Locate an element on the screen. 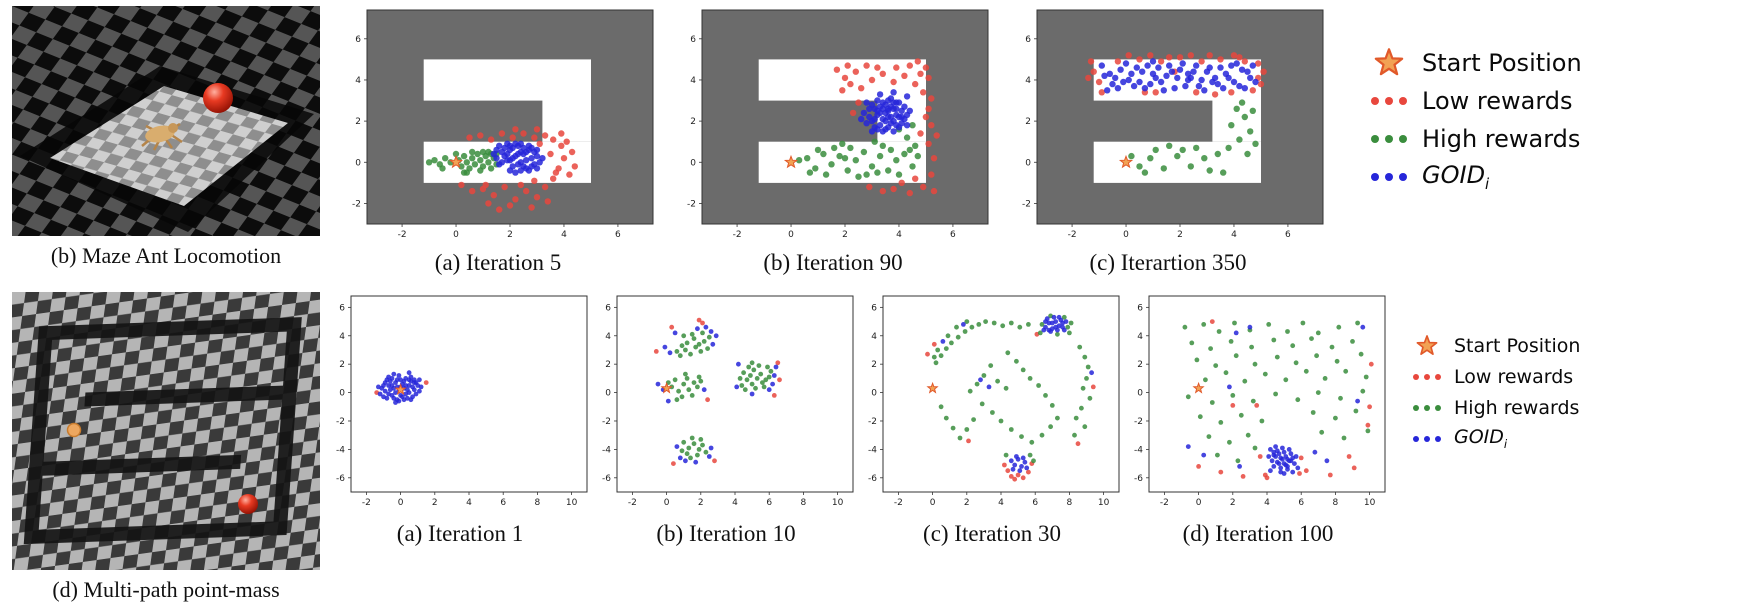 This screenshot has width=1756, height=609. plot-box-top-b: -2 0 2 4 6 -2 0 2 4 6 (b) Iteration 90 is located at coordinates (833, 139).